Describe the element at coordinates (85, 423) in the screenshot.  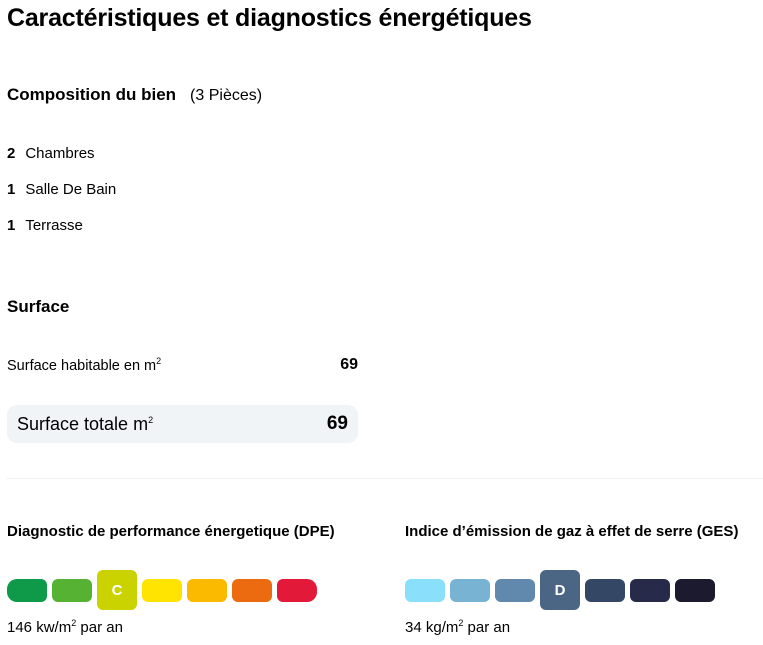
I see `surface-totale-label: Surface totale m2` at that location.